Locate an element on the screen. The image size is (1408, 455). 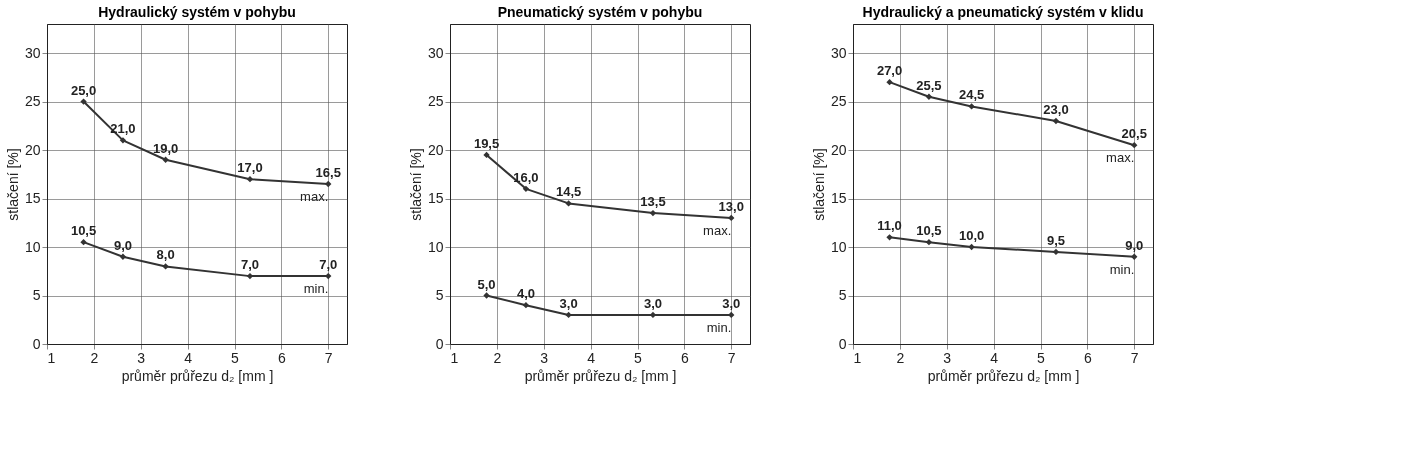
chart-title: Pneumatický systém v pohybu is located at coordinates (600, 12).